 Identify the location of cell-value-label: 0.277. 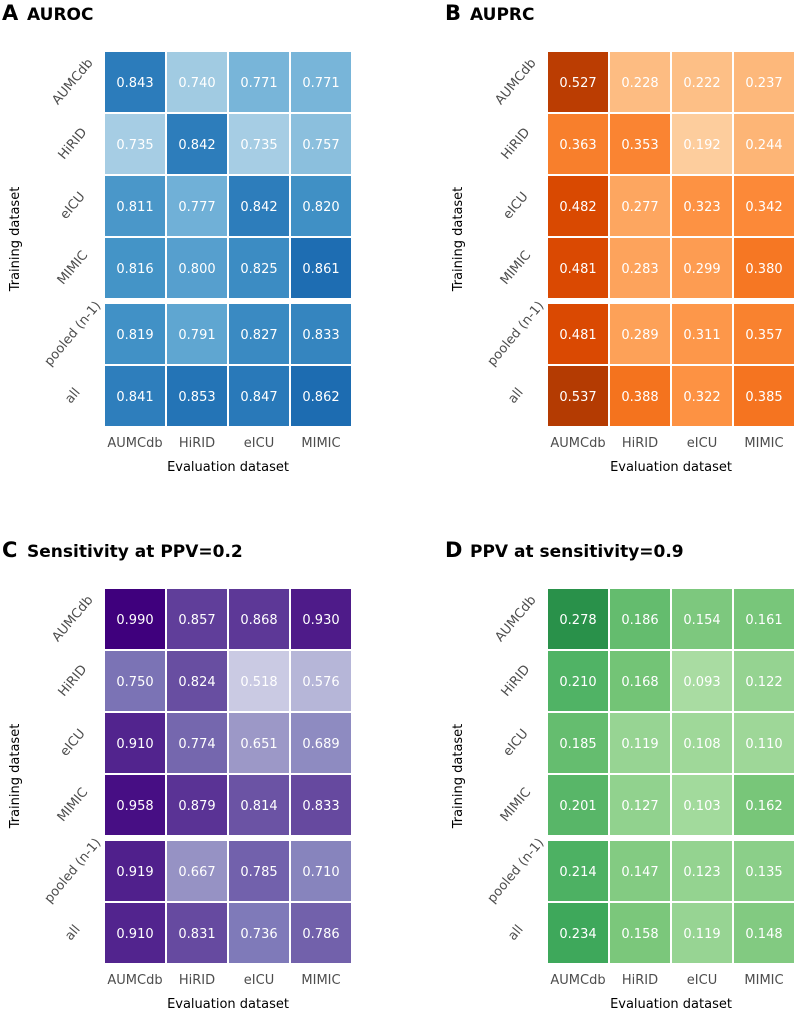
(639, 207).